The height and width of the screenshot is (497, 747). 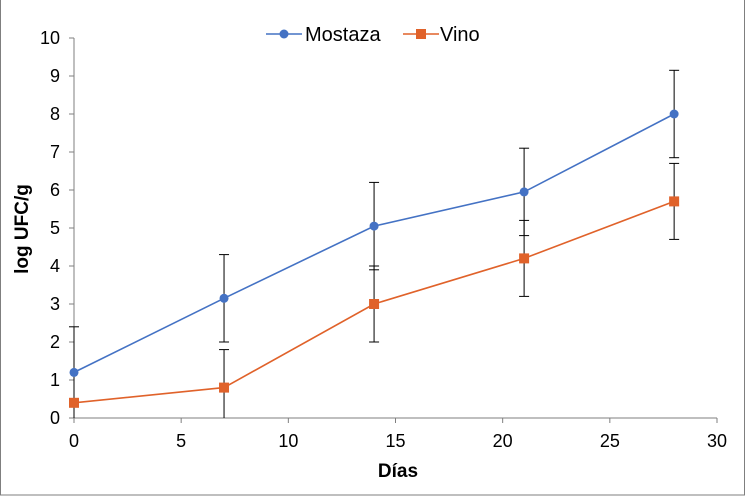 I want to click on y-axis-title: log UFC/g, so click(x=22, y=229).